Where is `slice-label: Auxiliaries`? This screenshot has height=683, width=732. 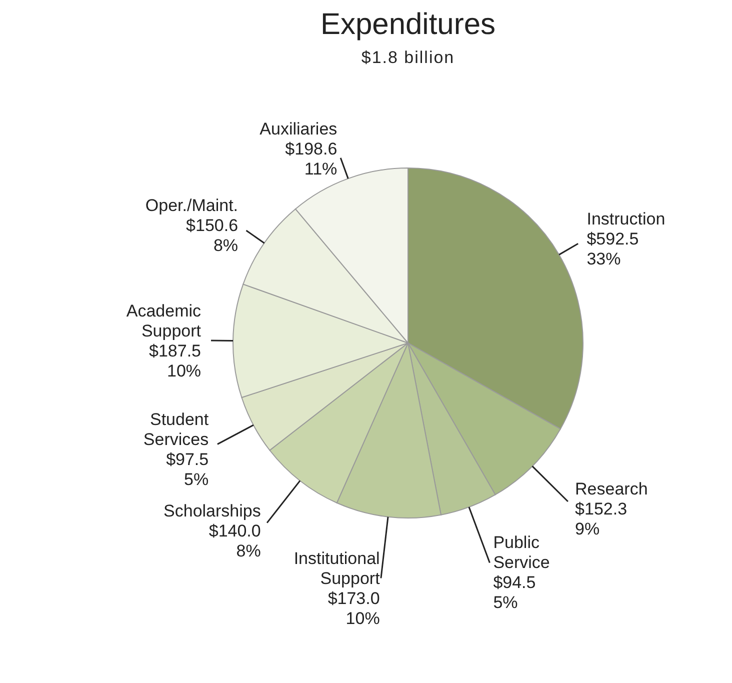 slice-label: Auxiliaries is located at coordinates (299, 128).